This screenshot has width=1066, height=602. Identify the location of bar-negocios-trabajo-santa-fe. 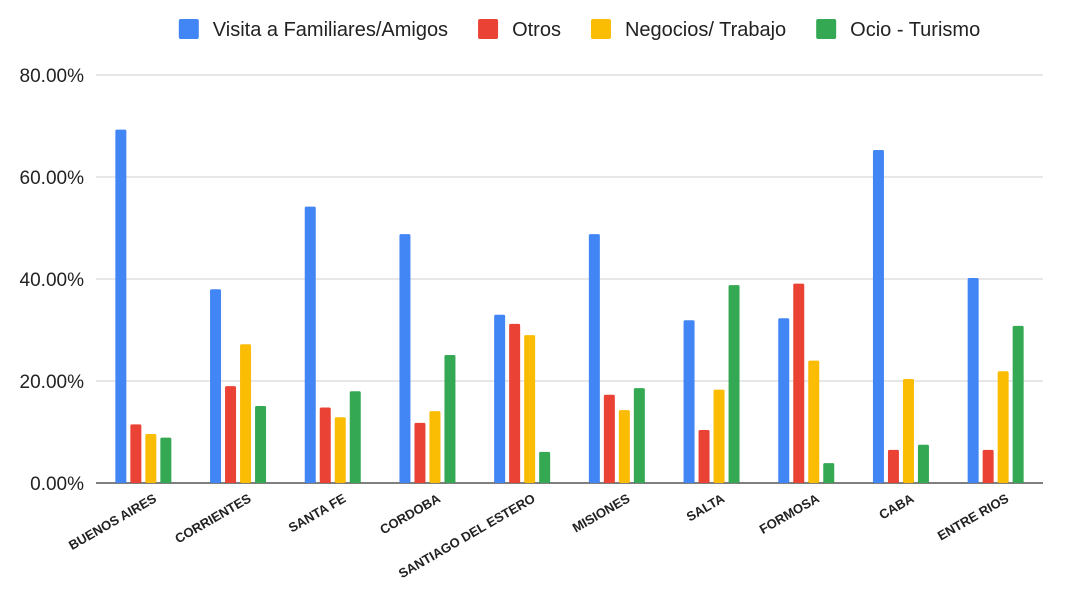
(340, 450).